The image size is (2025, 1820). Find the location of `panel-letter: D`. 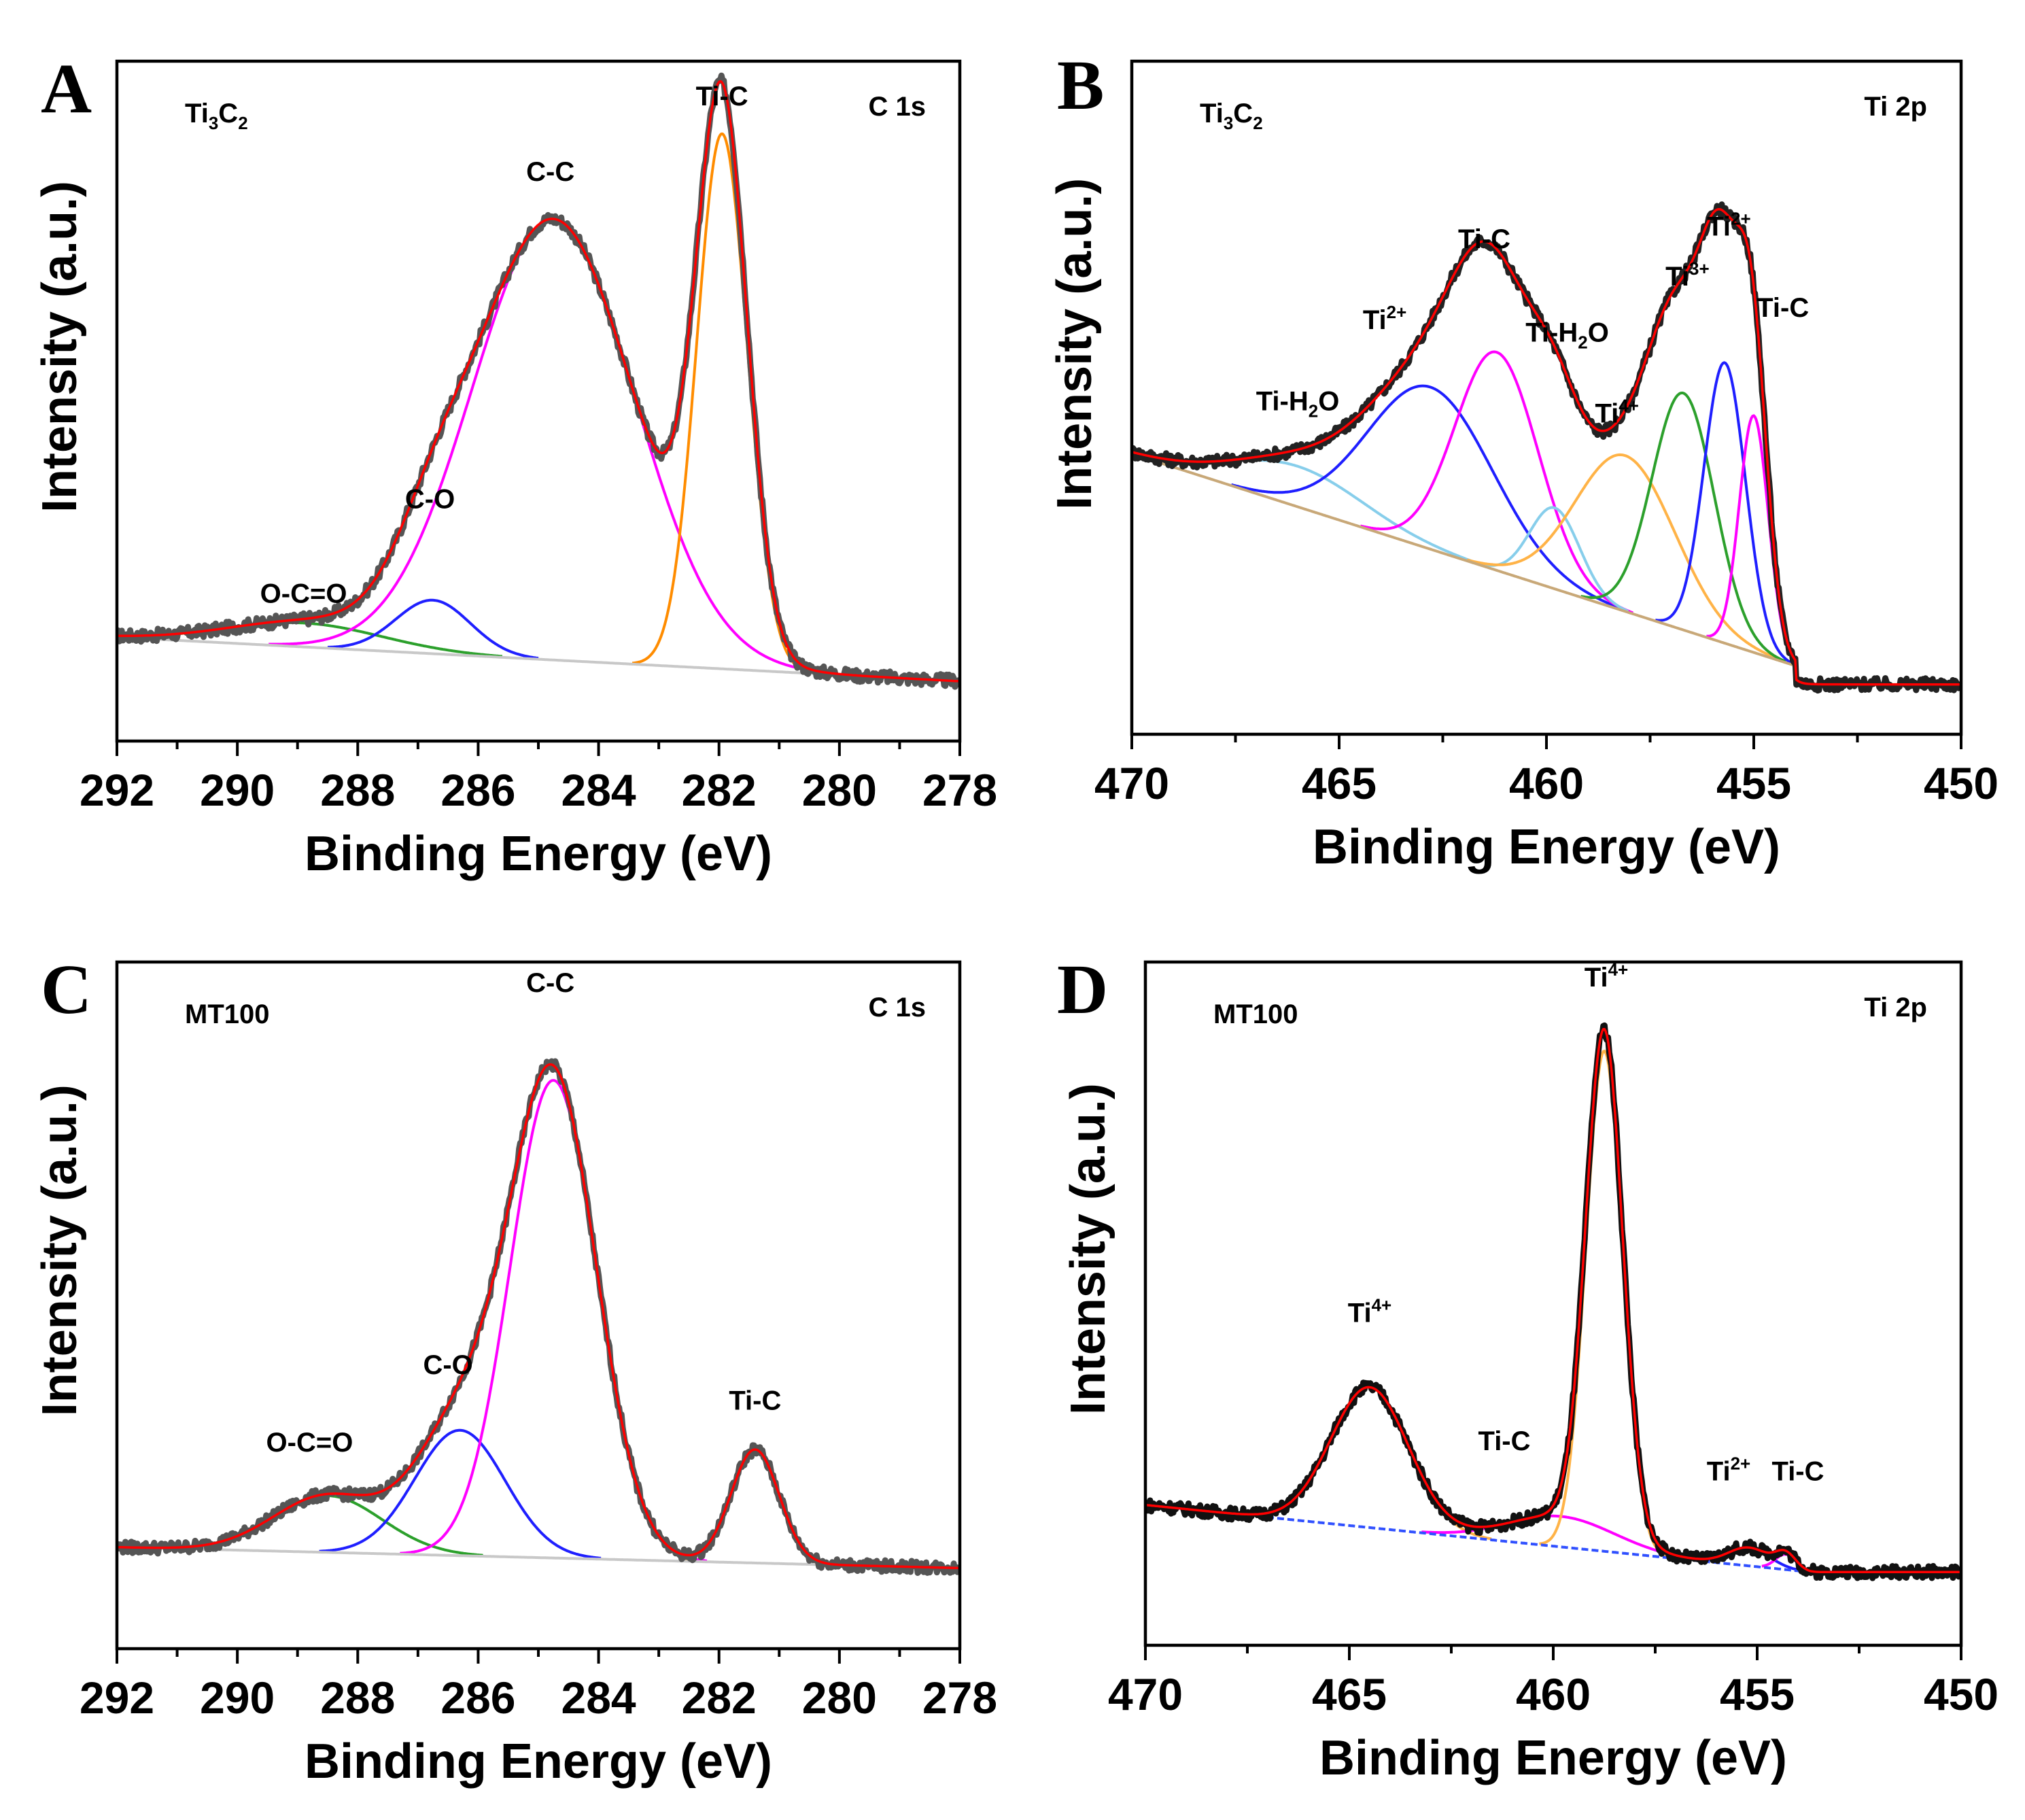

panel-letter: D is located at coordinates (1082, 989).